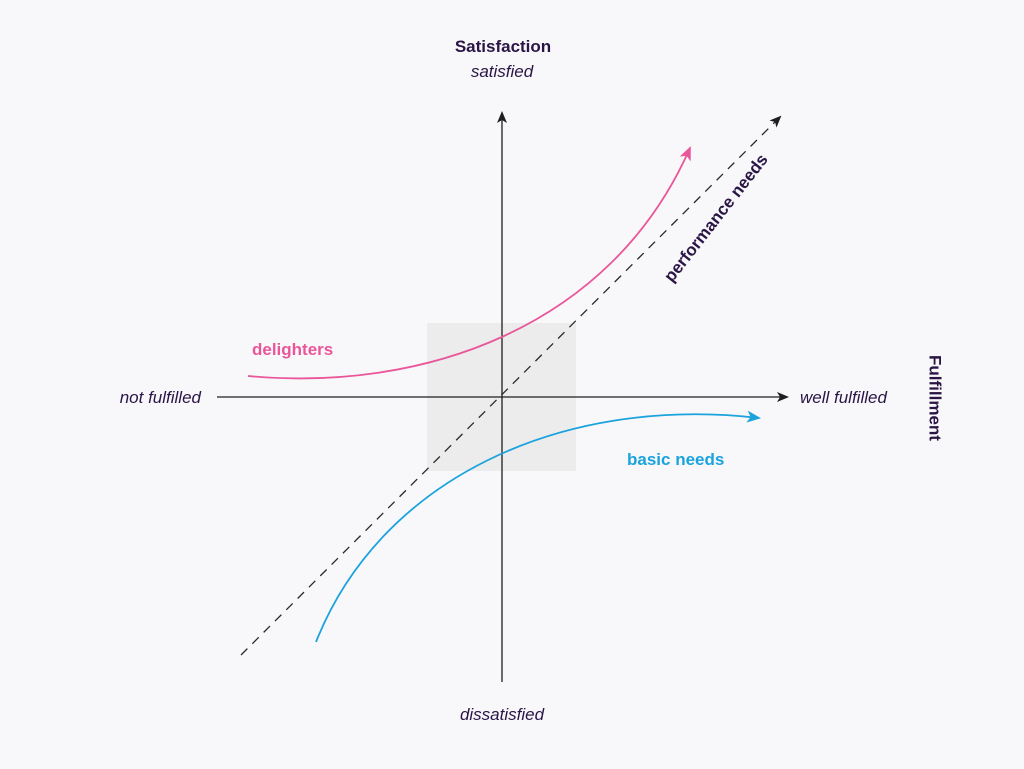 The width and height of the screenshot is (1024, 769). I want to click on delighters-curve, so click(469, 263).